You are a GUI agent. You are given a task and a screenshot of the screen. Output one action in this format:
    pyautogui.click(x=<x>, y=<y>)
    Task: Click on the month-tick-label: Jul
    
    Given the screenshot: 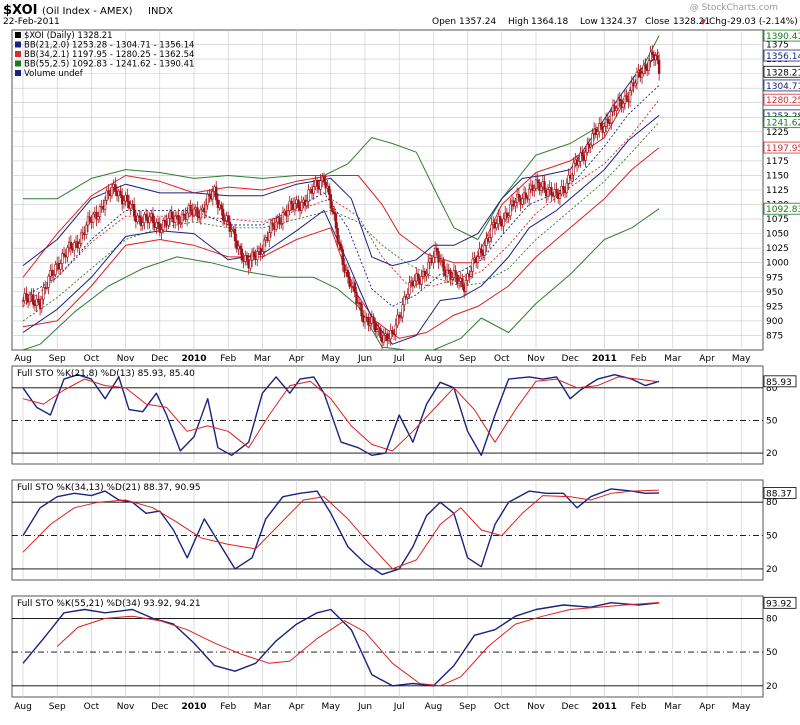 What is the action you would take?
    pyautogui.click(x=399, y=359)
    